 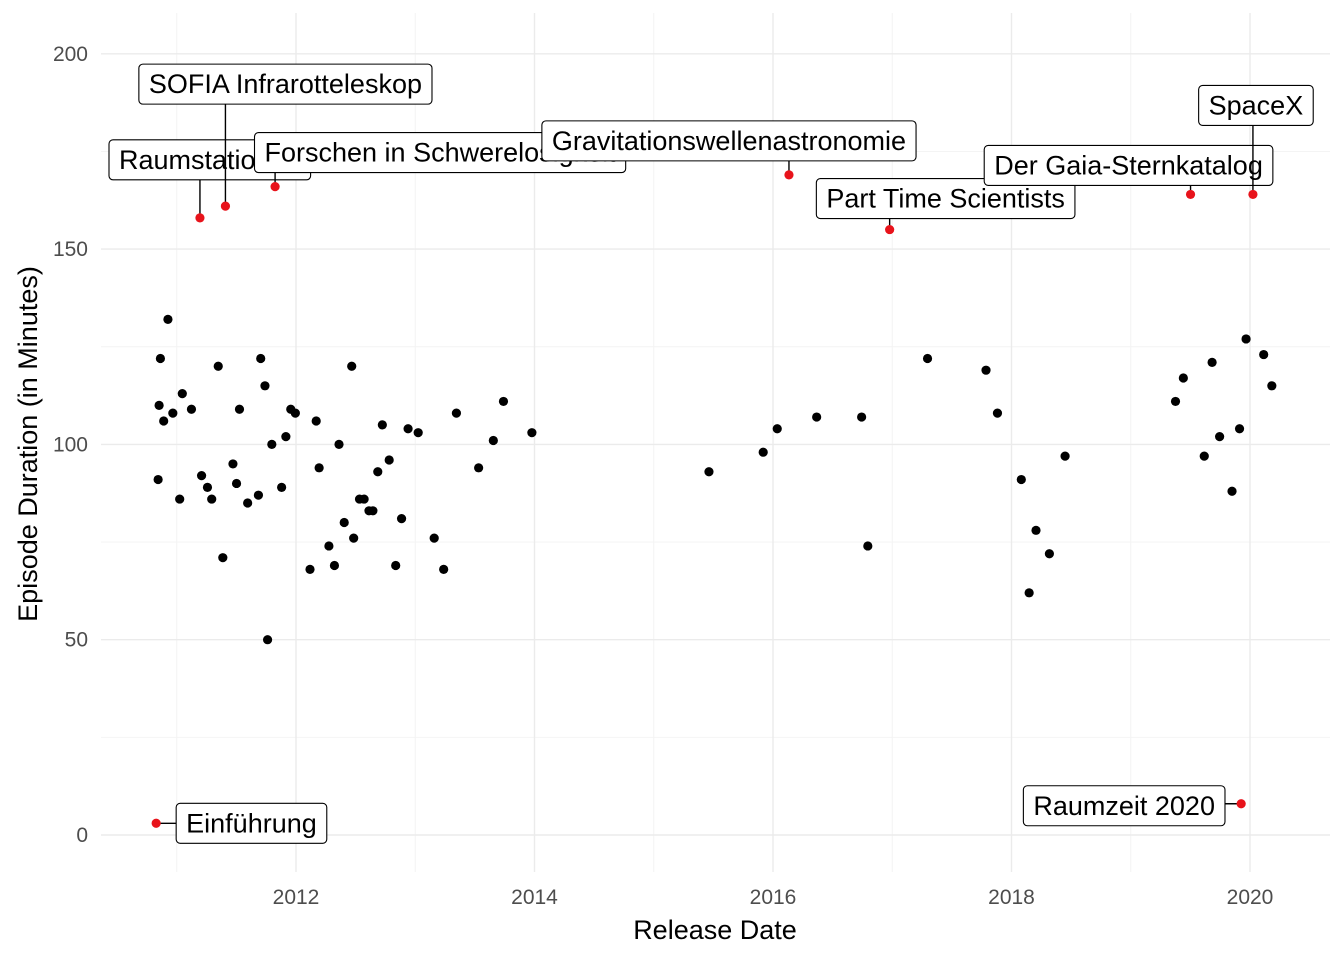 I want to click on point-label: SOFIA Infrarotteleskop, so click(x=285, y=135).